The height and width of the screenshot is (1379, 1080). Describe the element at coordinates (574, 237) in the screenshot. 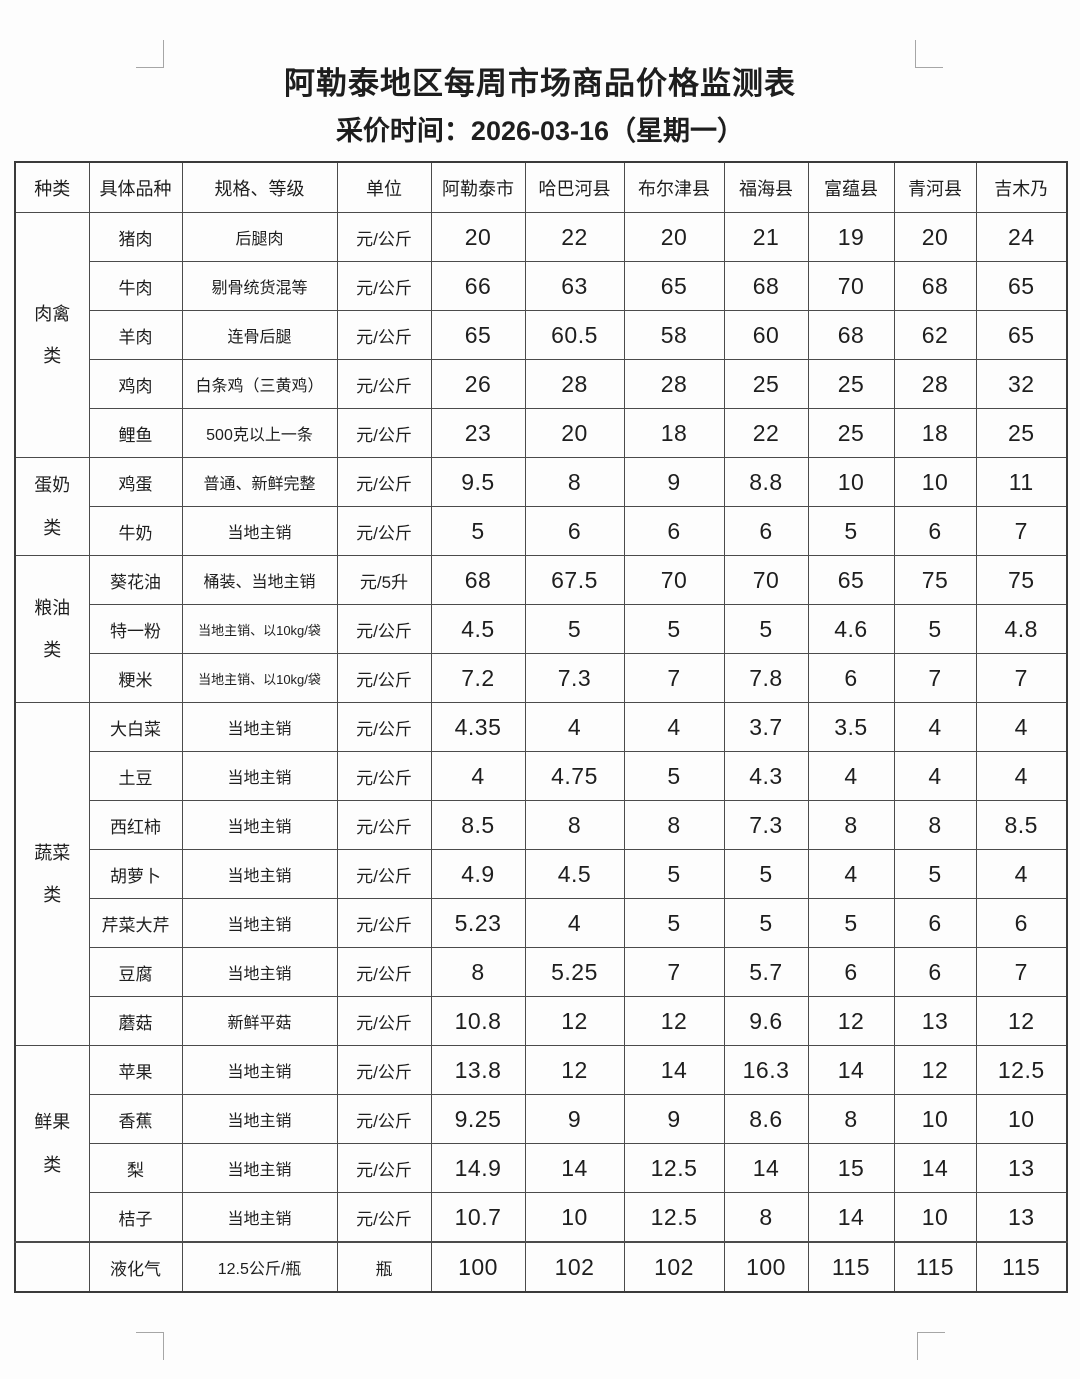

I see `price-cell-哈巴河县: 22` at that location.